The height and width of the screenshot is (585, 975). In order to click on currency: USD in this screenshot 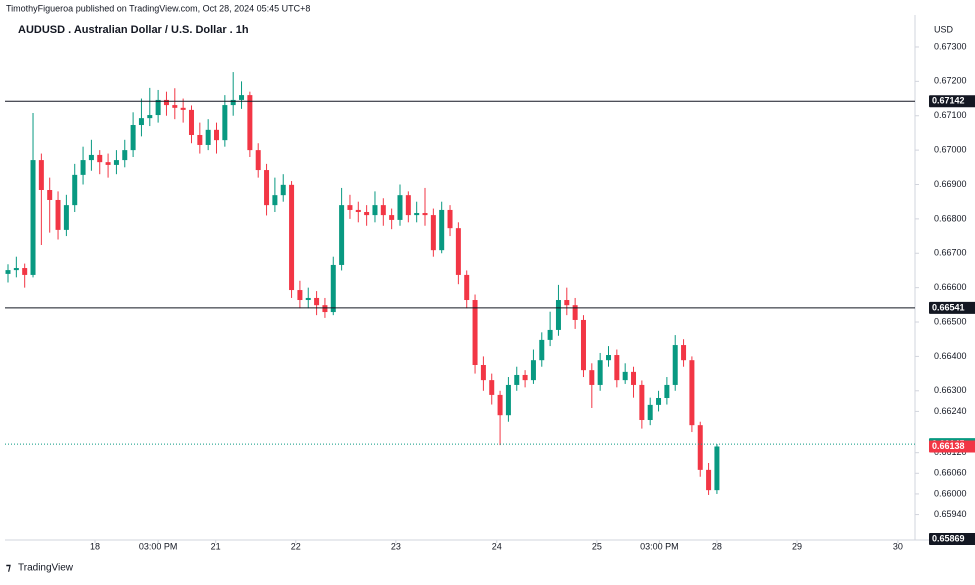, I will do `click(944, 29)`.